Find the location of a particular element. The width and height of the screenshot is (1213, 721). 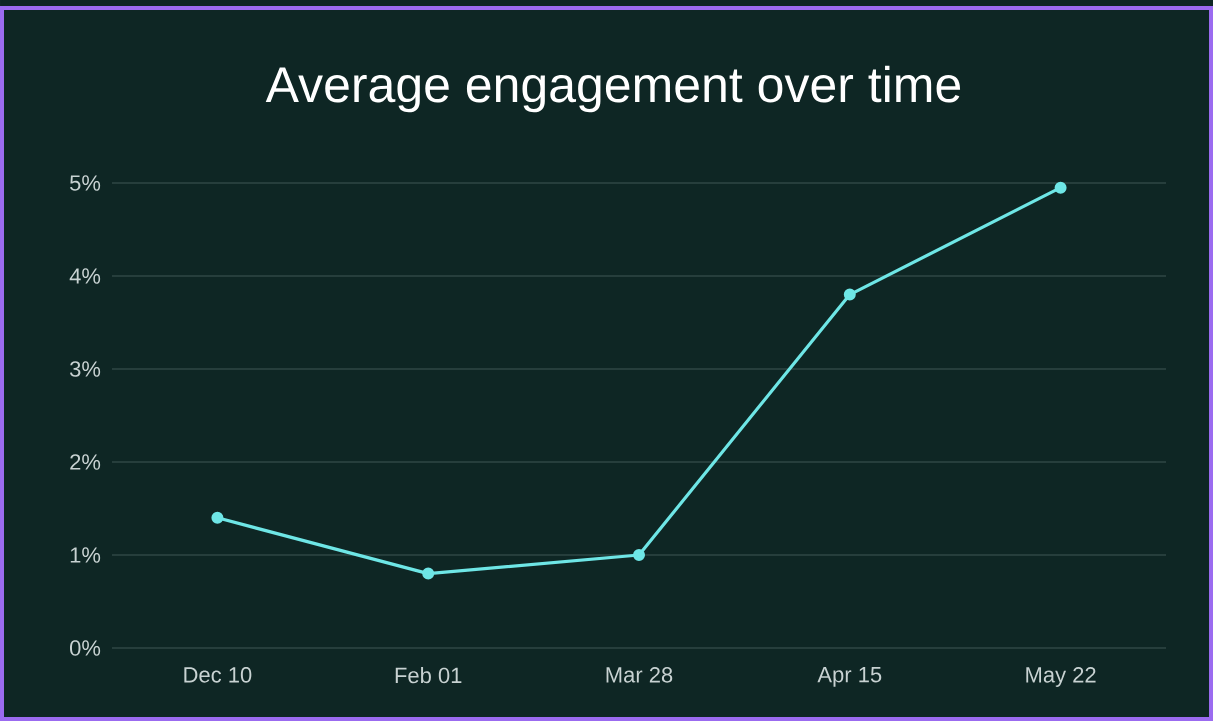

x-tick-label: May 22 is located at coordinates (1061, 677).